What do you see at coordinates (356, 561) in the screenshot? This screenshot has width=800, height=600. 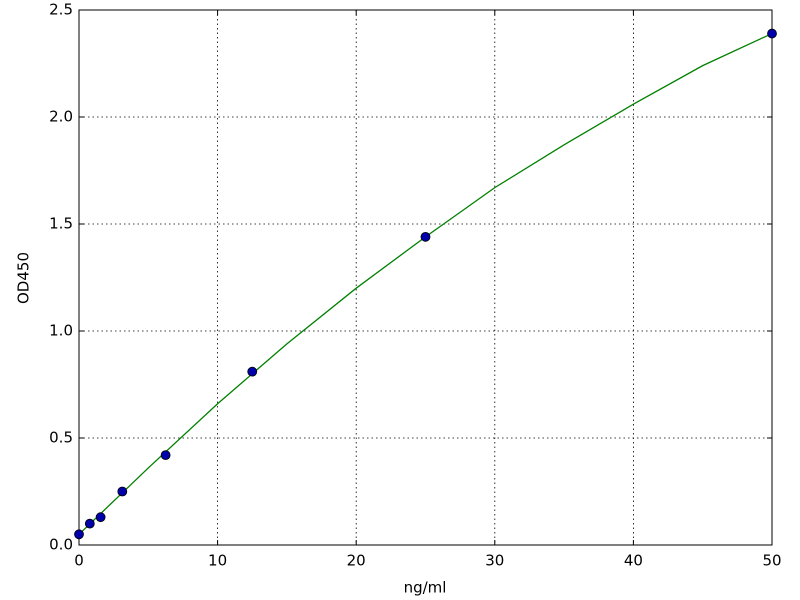 I see `x-tick-label: 20` at bounding box center [356, 561].